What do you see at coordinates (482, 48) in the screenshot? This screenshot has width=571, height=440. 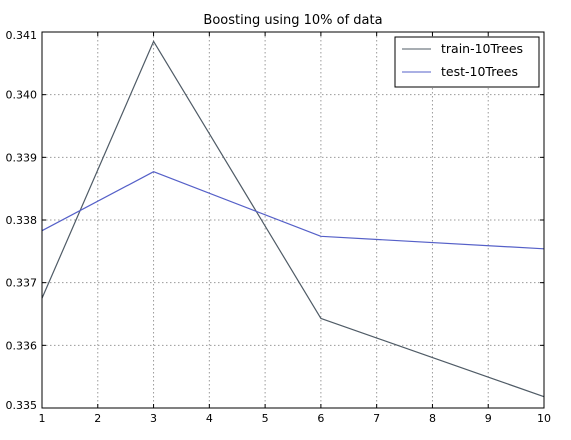 I see `legend-label-train: train-10Trees` at bounding box center [482, 48].